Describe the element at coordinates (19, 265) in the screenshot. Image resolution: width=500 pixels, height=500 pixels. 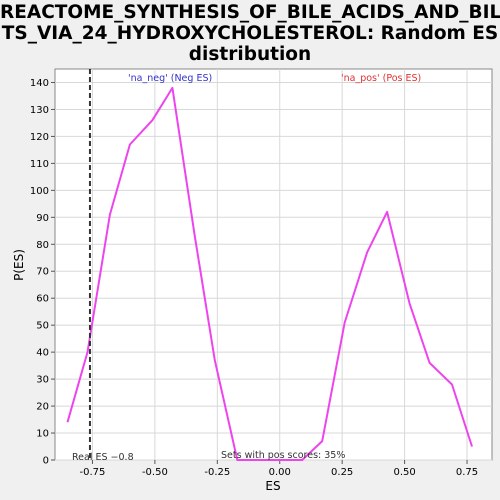
I see `y-axis-title: P(ES)` at that location.